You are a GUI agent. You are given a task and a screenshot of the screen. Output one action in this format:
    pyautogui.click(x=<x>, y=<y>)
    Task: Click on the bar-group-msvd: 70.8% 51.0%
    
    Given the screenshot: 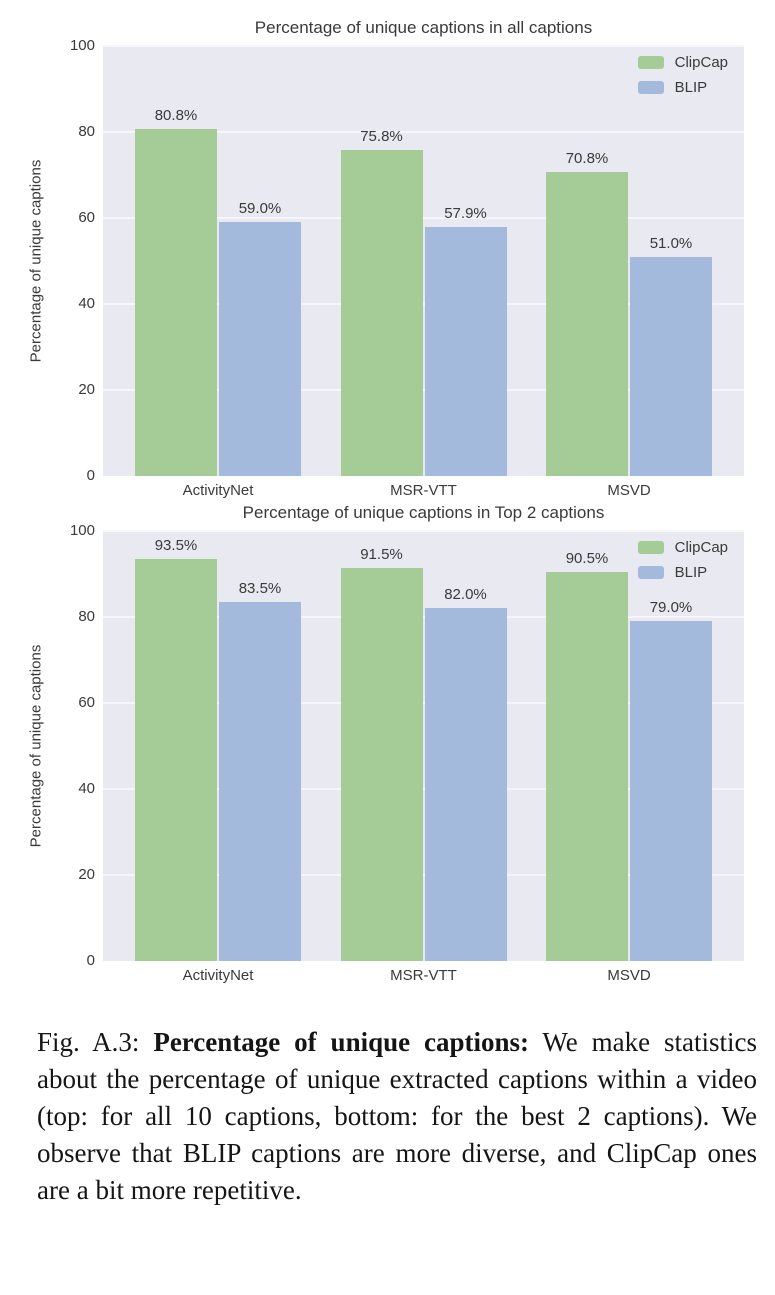 What is the action you would take?
    pyautogui.click(x=629, y=313)
    